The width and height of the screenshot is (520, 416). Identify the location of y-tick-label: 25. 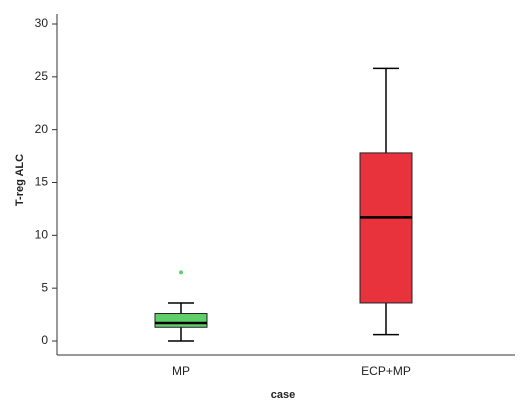
(42, 76).